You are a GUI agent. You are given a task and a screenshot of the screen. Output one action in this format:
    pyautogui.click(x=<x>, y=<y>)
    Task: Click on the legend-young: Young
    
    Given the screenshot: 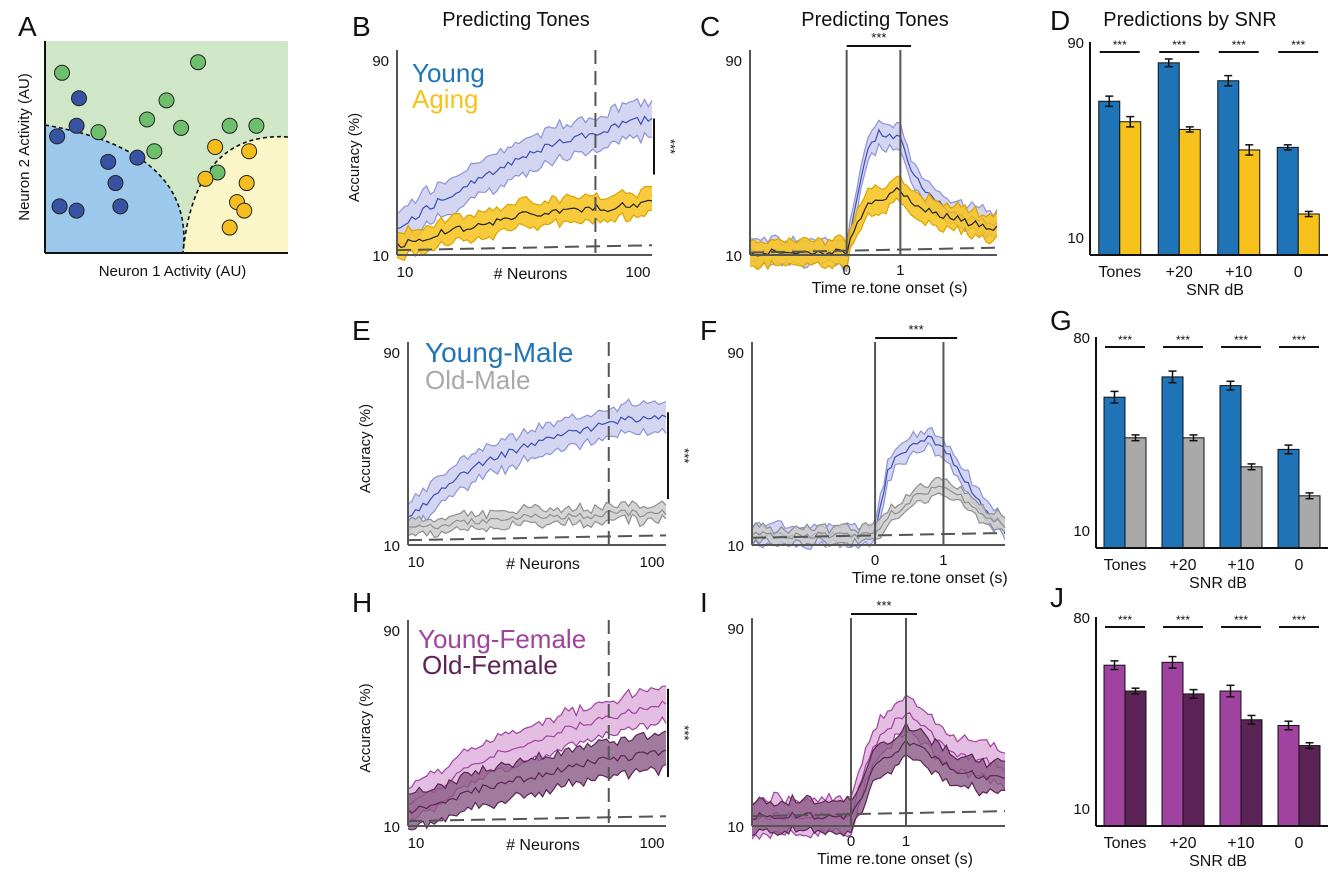 What is the action you would take?
    pyautogui.click(x=448, y=73)
    